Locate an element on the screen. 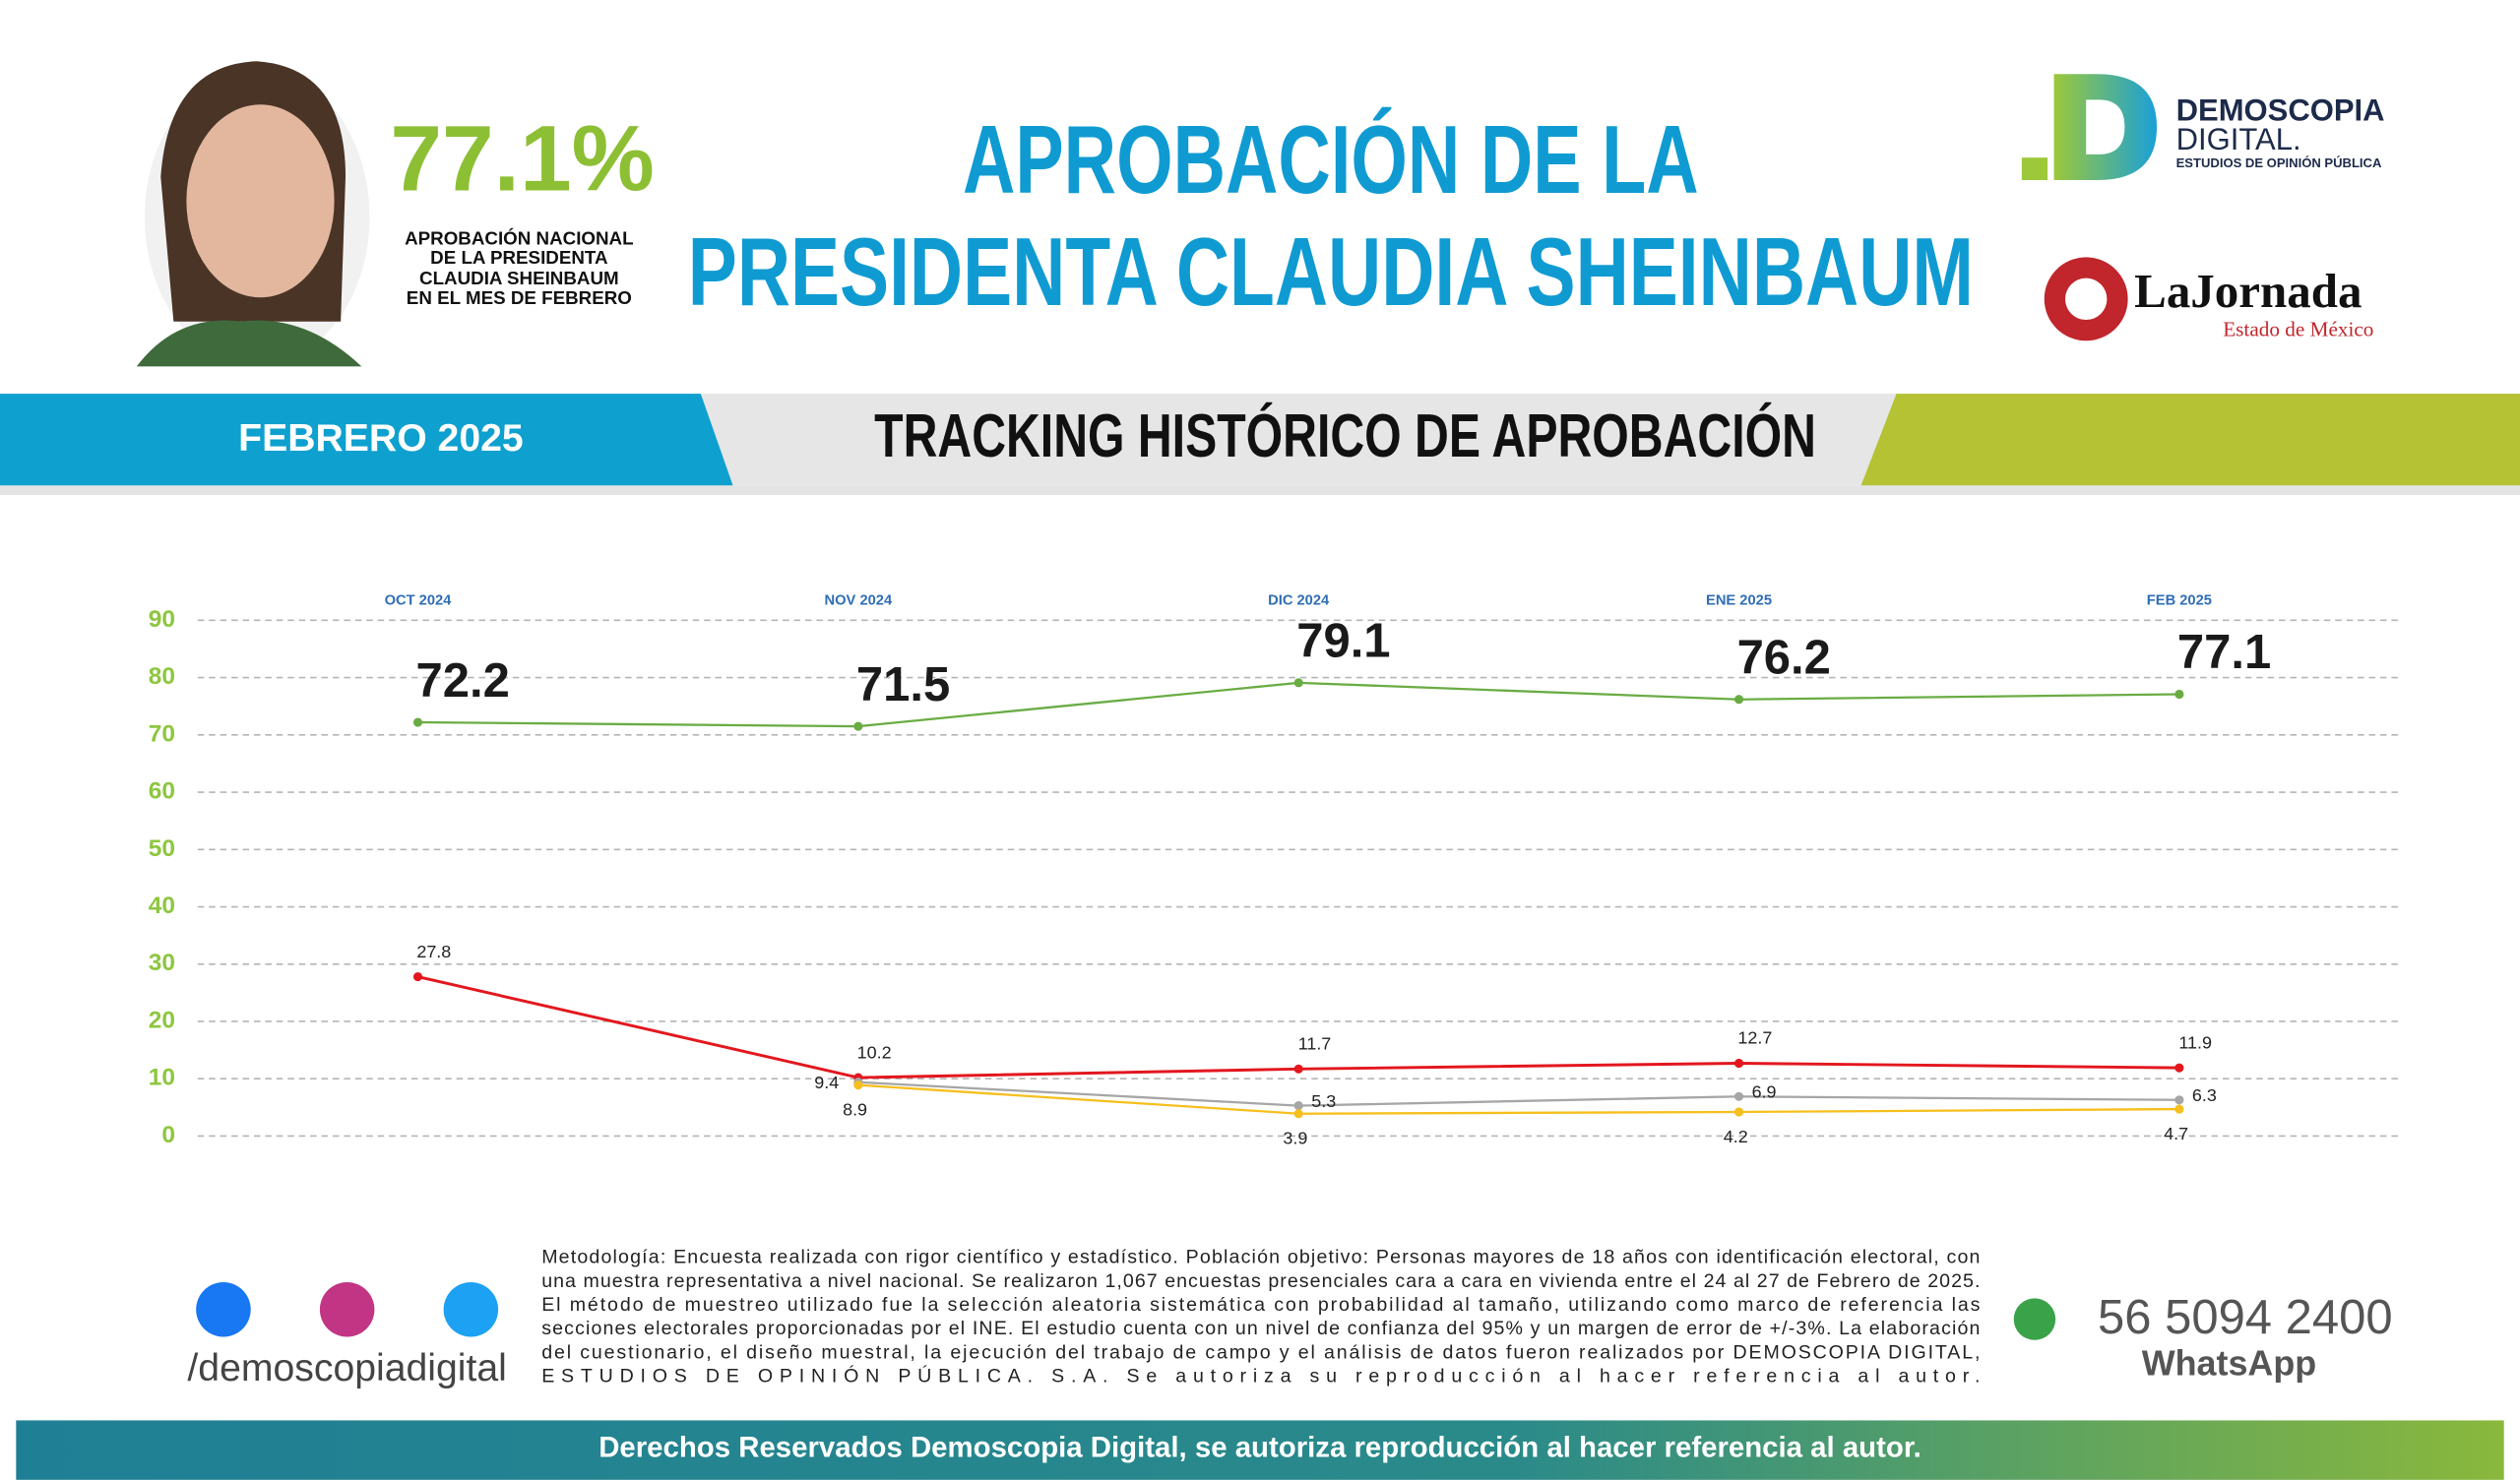  data-label: 79.1 is located at coordinates (1343, 641).